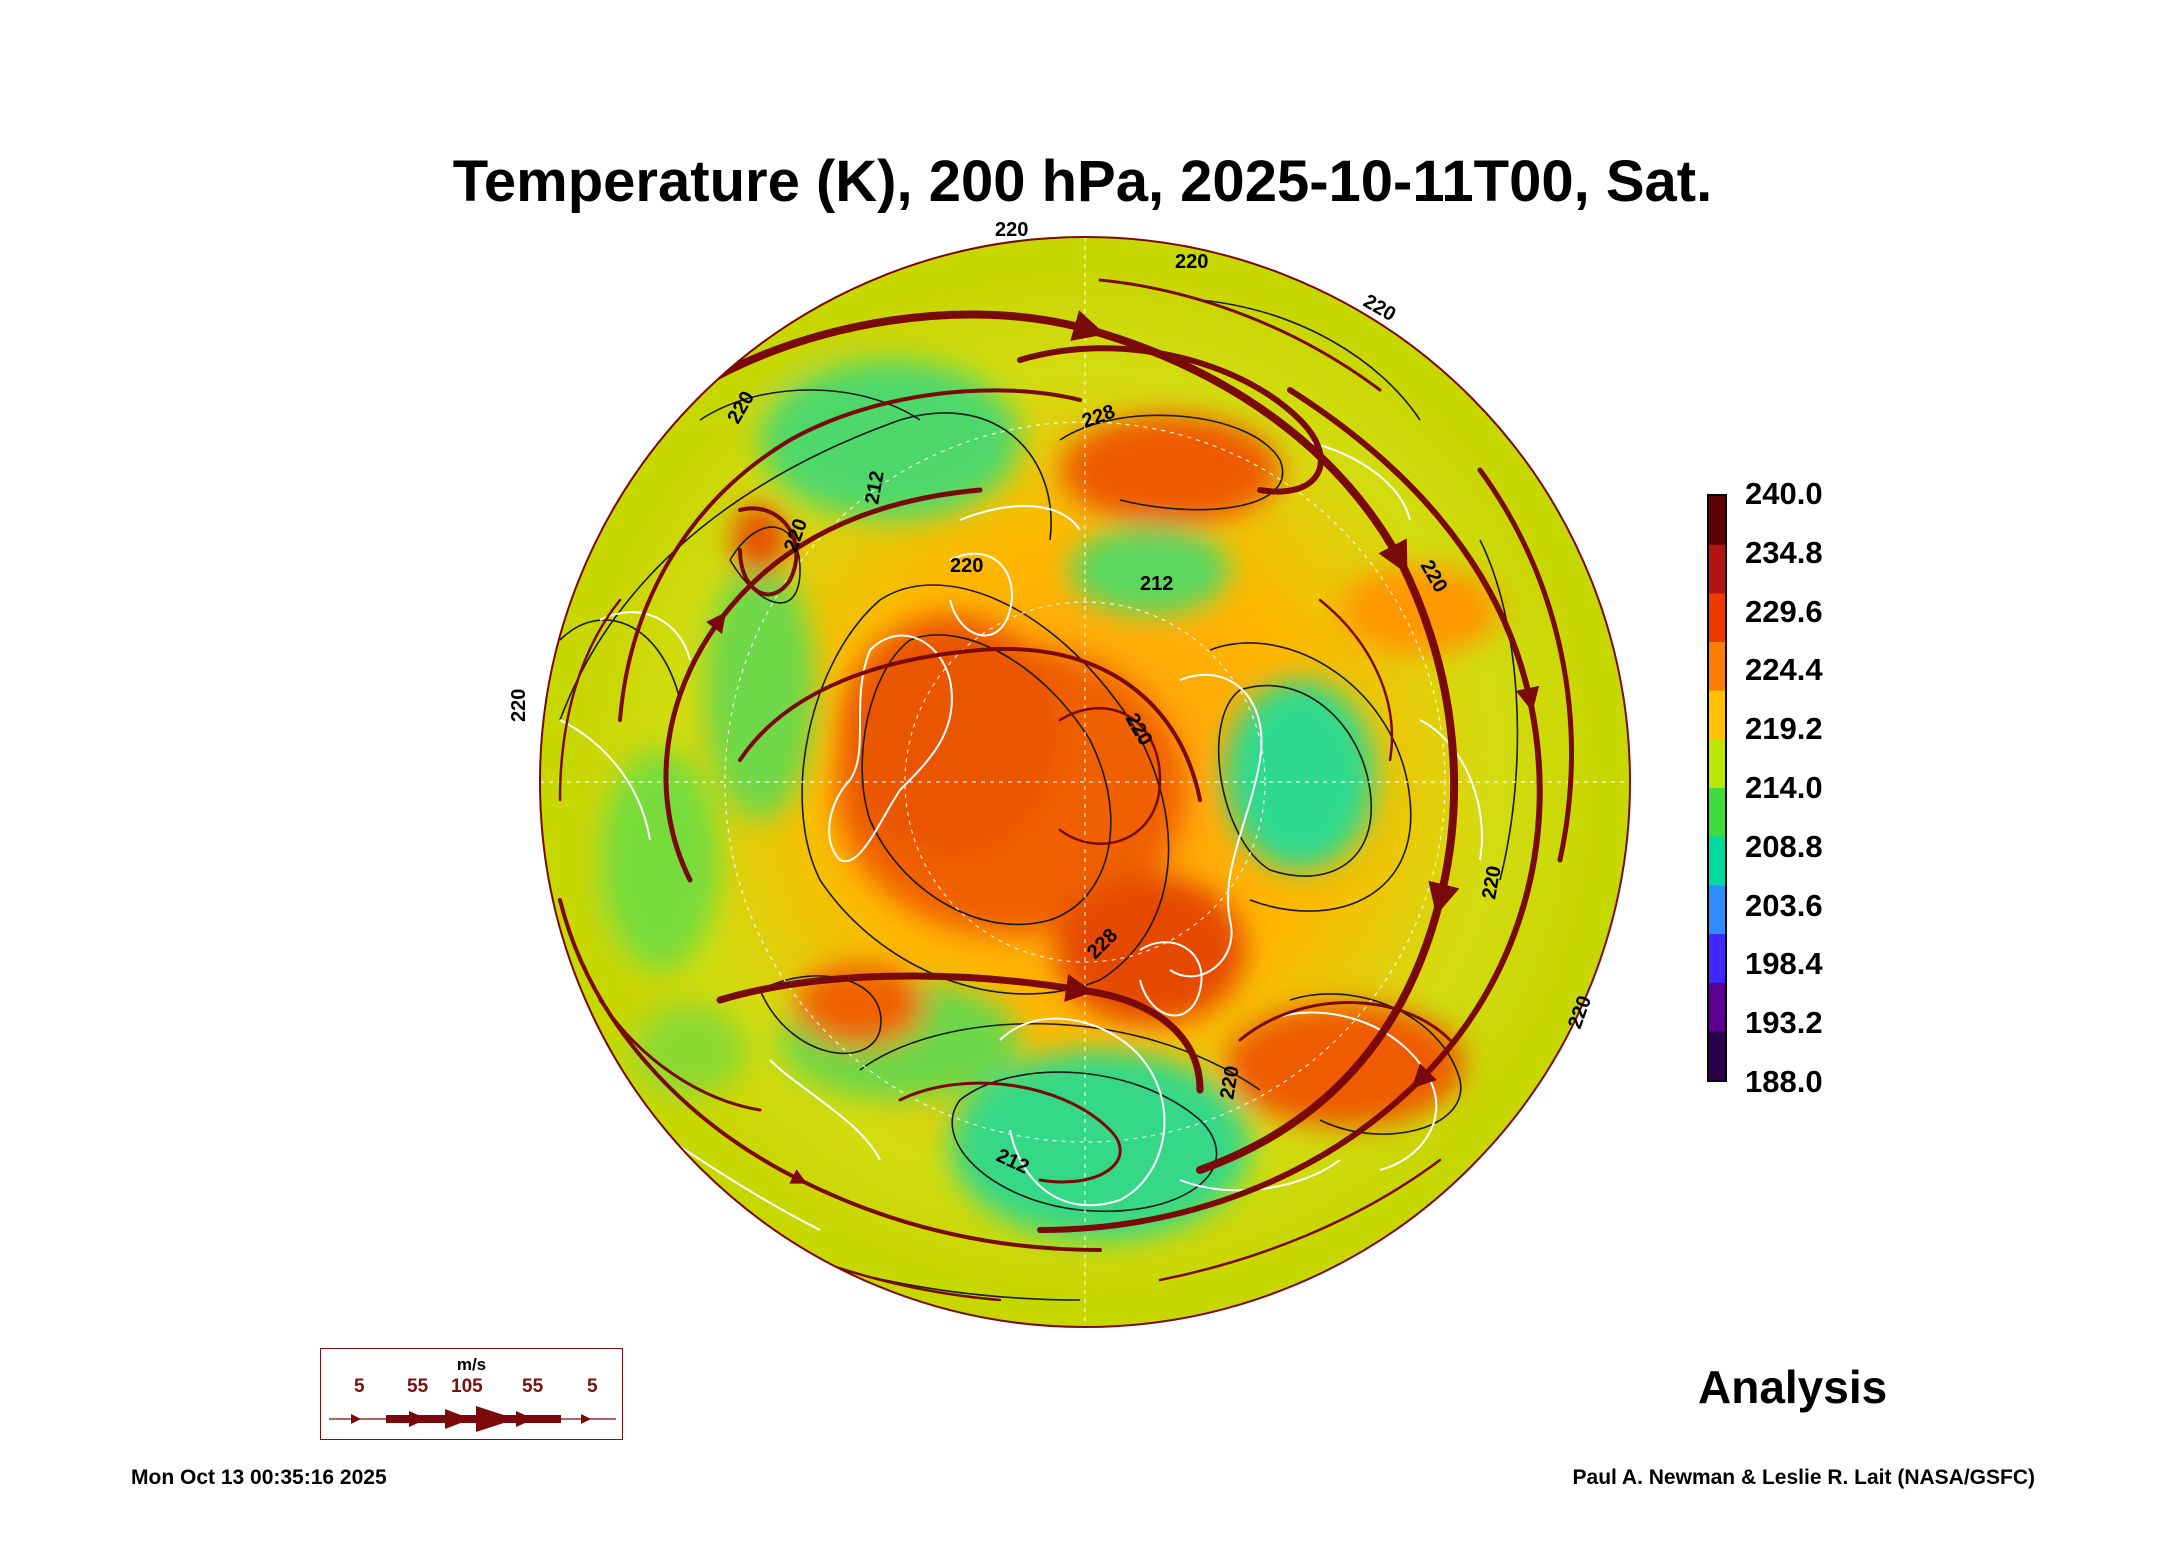 The height and width of the screenshot is (1561, 2165). What do you see at coordinates (1784, 1023) in the screenshot?
I see `colorbar-label: 193.2` at bounding box center [1784, 1023].